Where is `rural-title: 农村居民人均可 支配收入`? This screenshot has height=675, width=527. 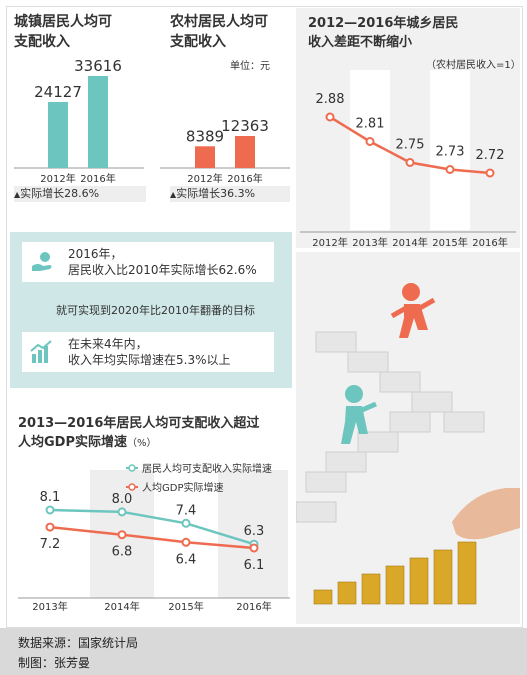
rural-title: 农村居民人均可 支配收入 is located at coordinates (219, 32).